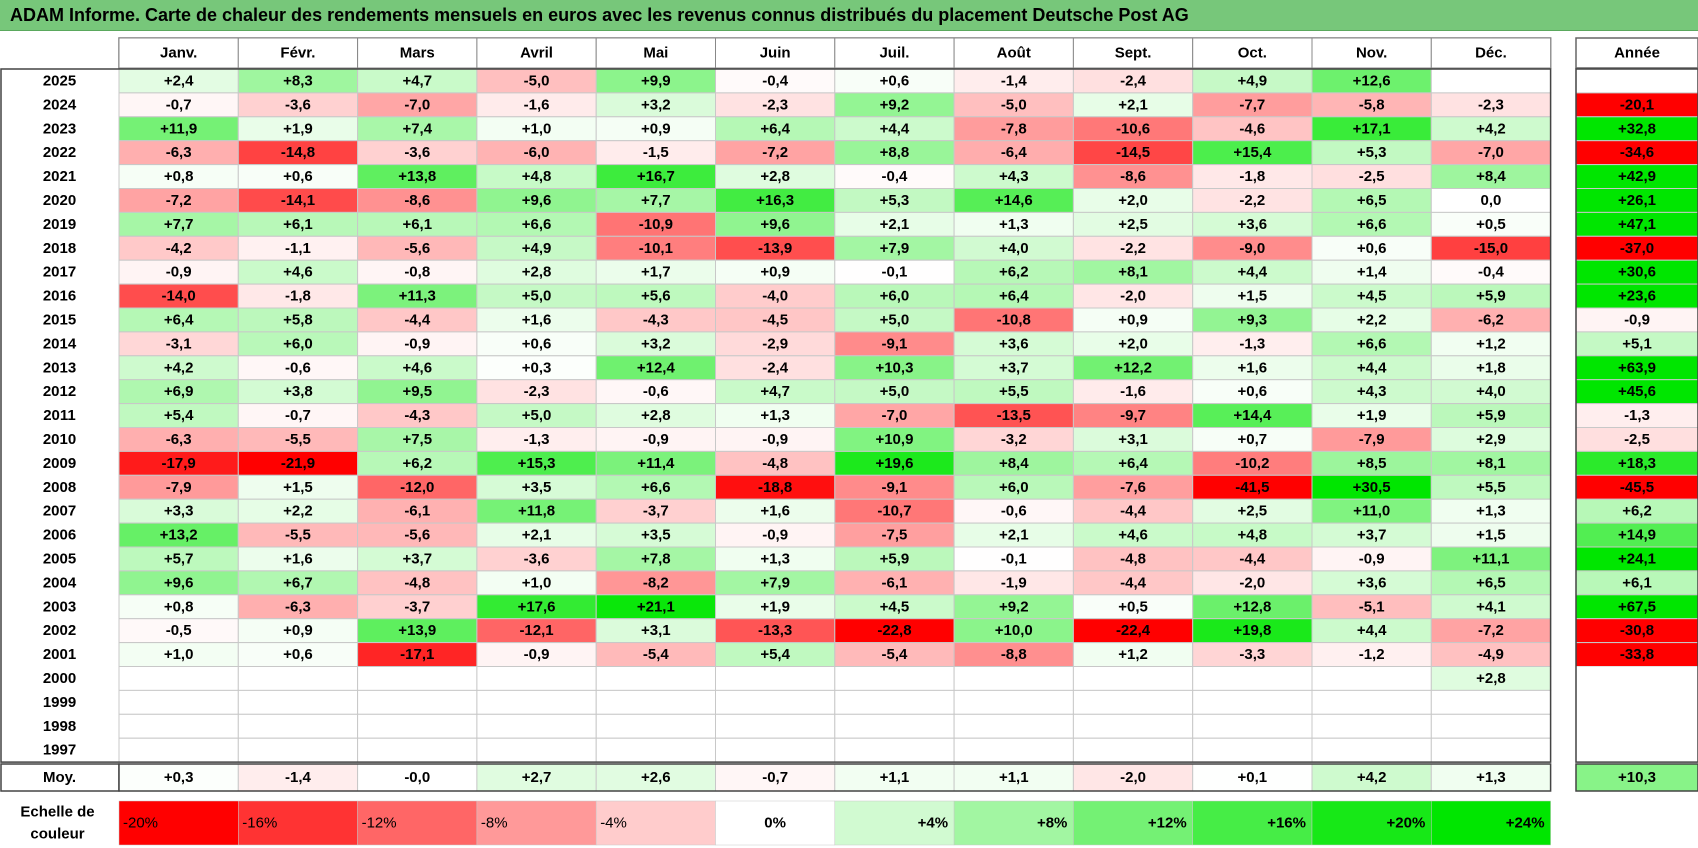 The image size is (1698, 848). What do you see at coordinates (1253, 80) in the screenshot?
I see `cell-value: +4,9` at bounding box center [1253, 80].